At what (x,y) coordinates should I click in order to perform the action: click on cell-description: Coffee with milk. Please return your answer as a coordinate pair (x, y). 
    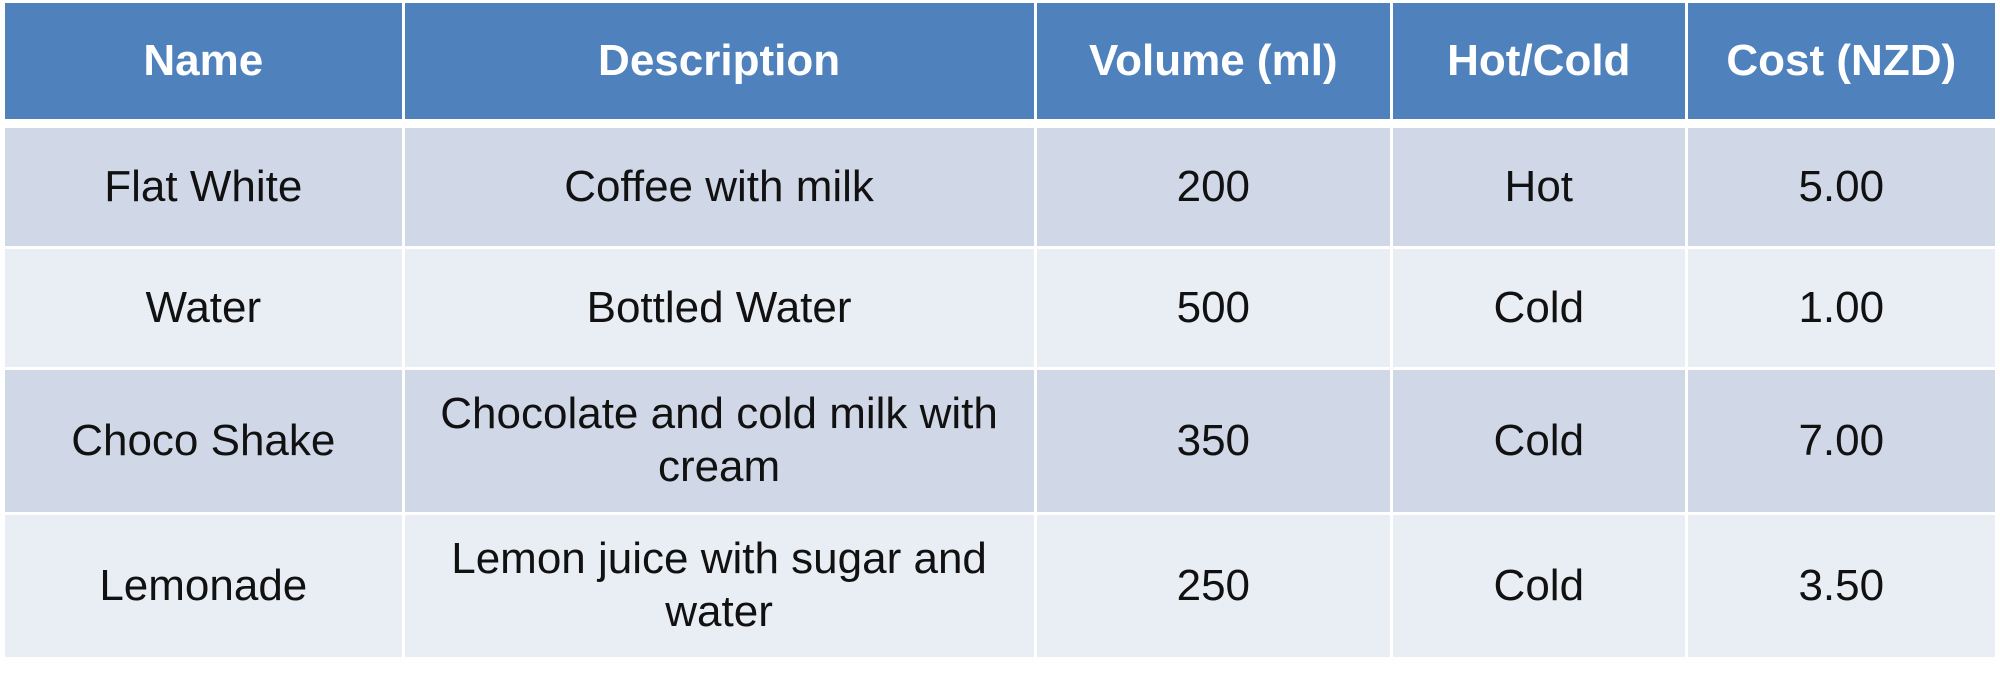
    Looking at the image, I should click on (719, 187).